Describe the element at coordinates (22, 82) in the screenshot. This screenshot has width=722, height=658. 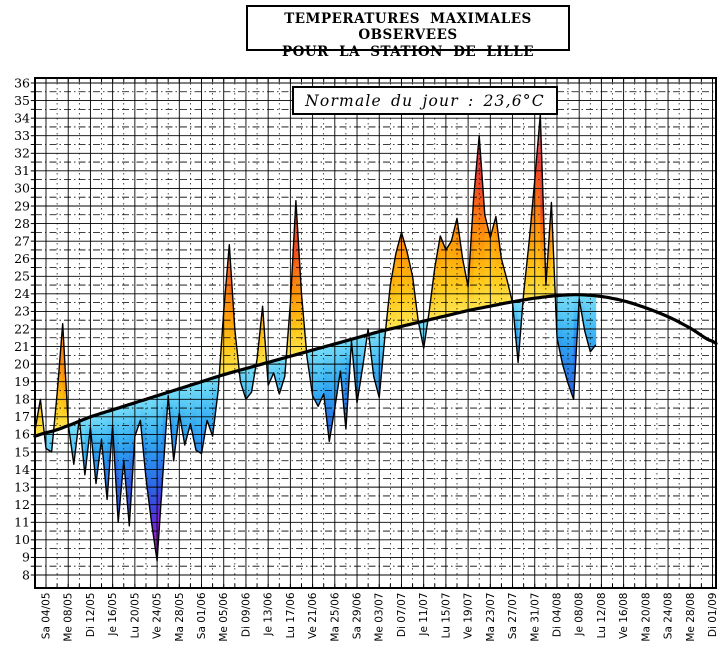
I see `y-tick-label: 36` at that location.